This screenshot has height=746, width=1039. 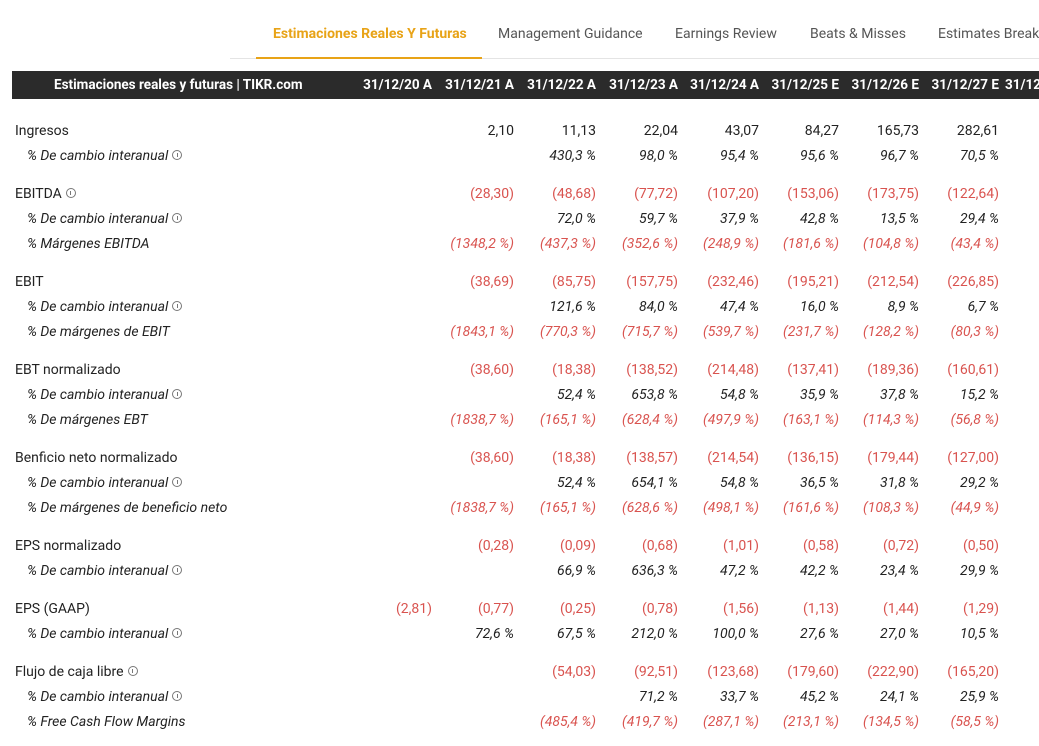 What do you see at coordinates (561, 85) in the screenshot?
I see `column-header: 31/12/22 A` at bounding box center [561, 85].